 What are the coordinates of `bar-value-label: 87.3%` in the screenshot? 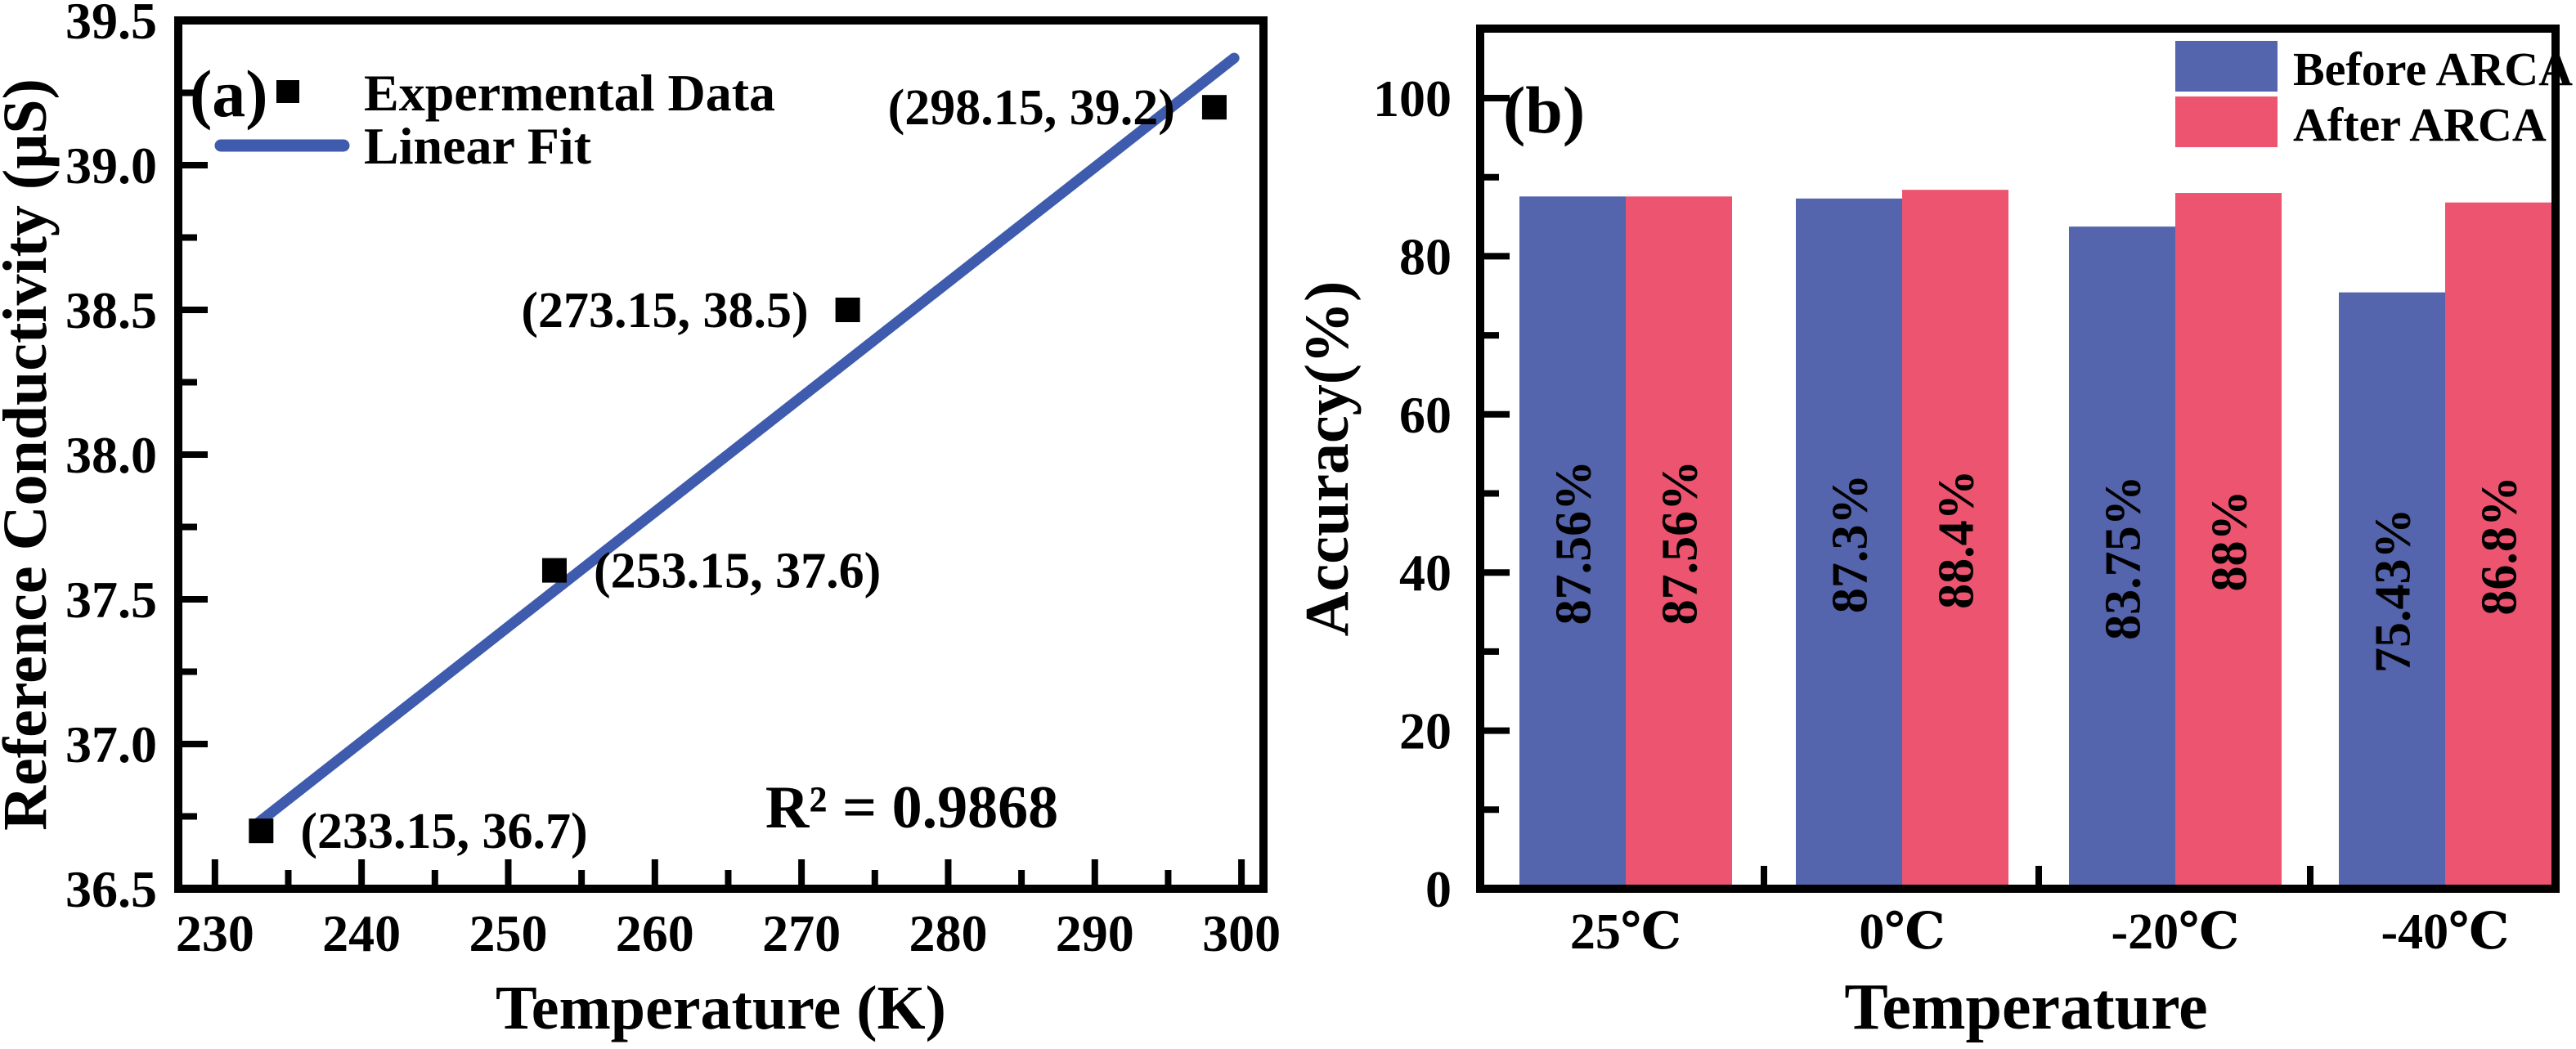 It's located at (1851, 544).